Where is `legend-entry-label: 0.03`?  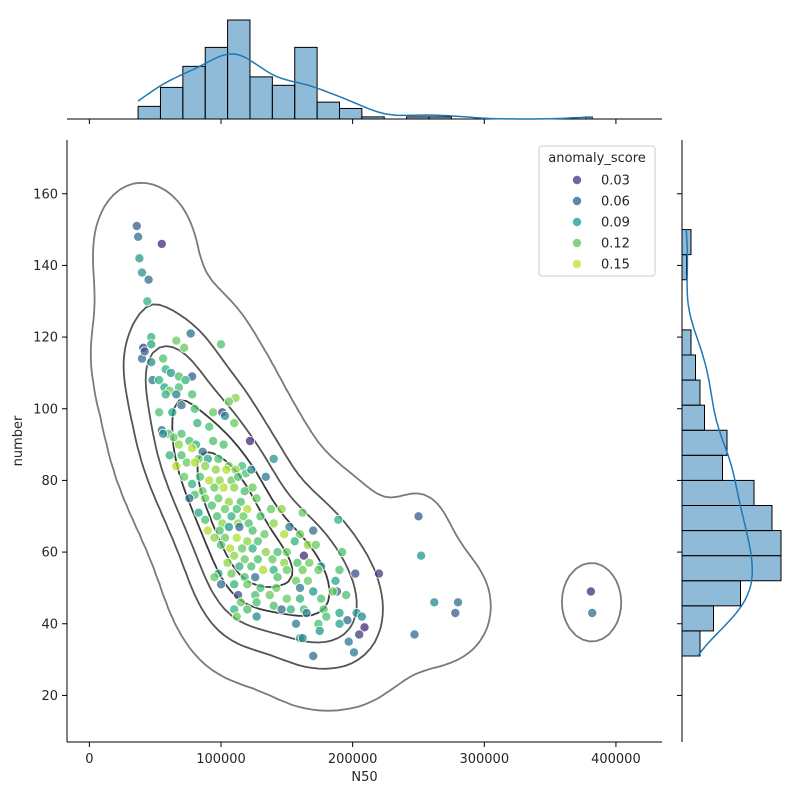
legend-entry-label: 0.03 is located at coordinates (615, 181).